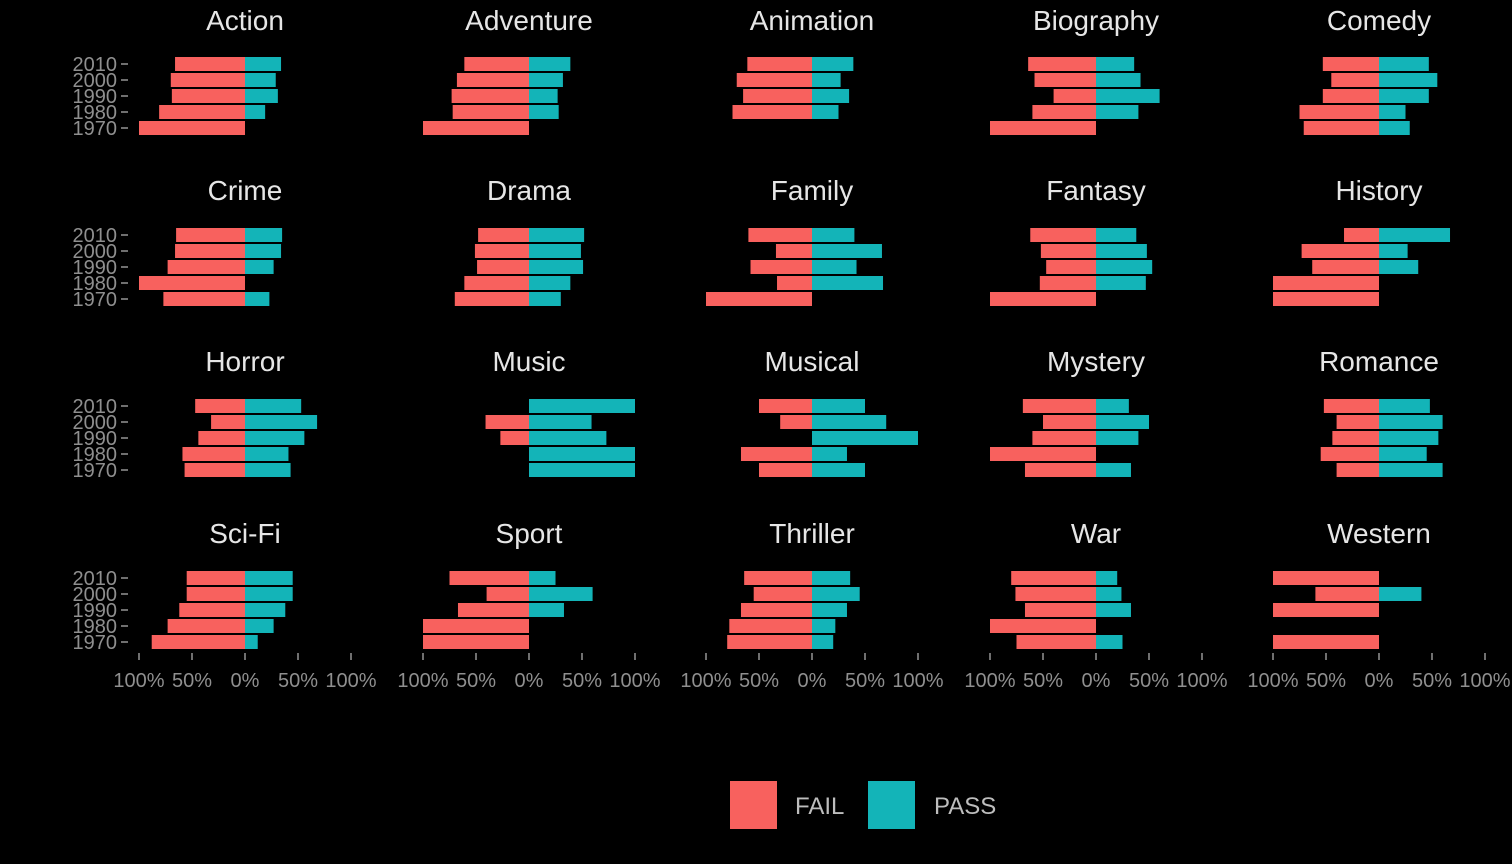 The width and height of the screenshot is (1512, 864). What do you see at coordinates (1326, 681) in the screenshot?
I see `x-tick-label-western-1: 50%` at bounding box center [1326, 681].